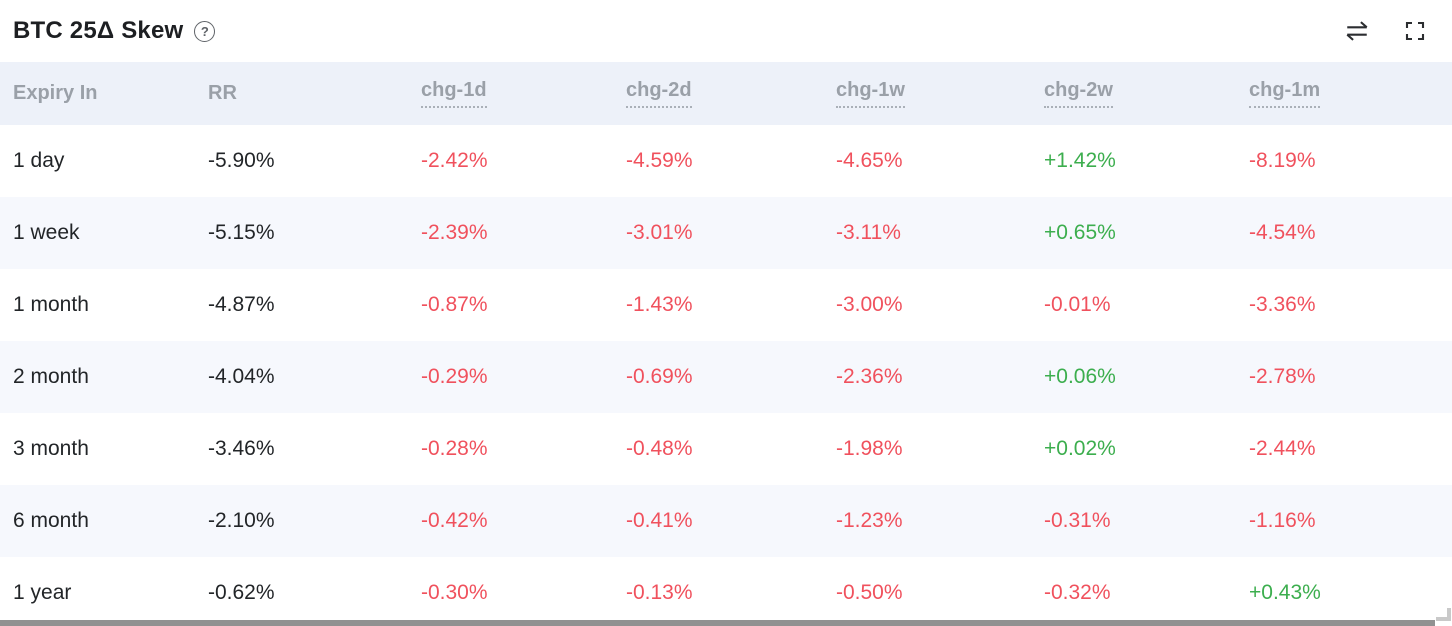 The height and width of the screenshot is (626, 1452). Describe the element at coordinates (659, 232) in the screenshot. I see `cell-chg_2d: -3.01%` at that location.